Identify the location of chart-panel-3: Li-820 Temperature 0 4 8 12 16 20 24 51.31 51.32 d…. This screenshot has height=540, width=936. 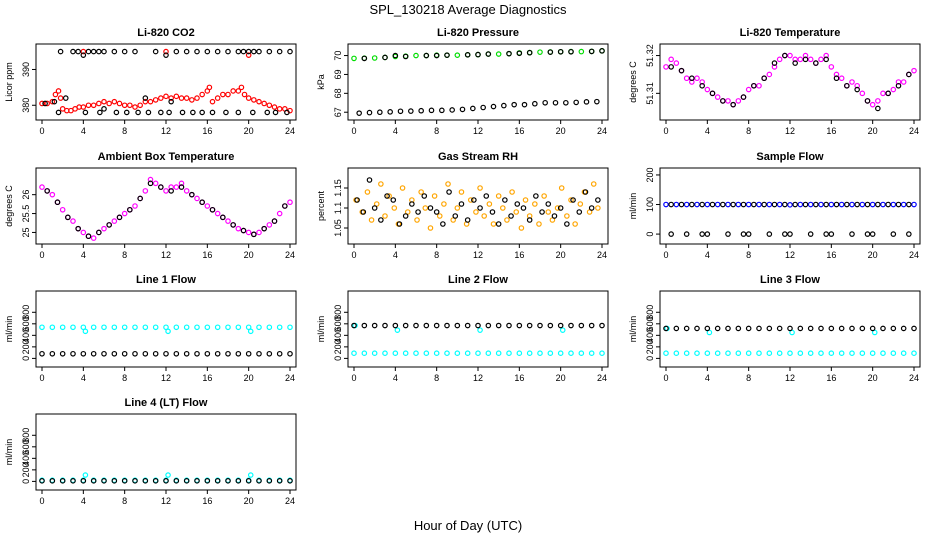
(774, 81).